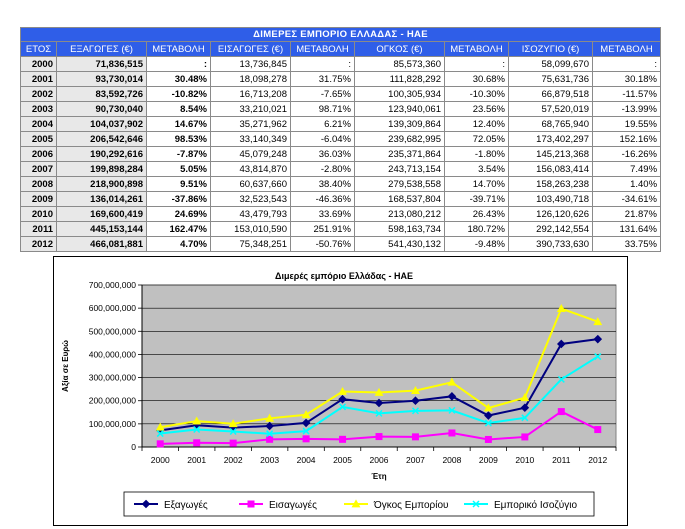  I want to click on table-cell: 123,940,061, so click(399, 109).